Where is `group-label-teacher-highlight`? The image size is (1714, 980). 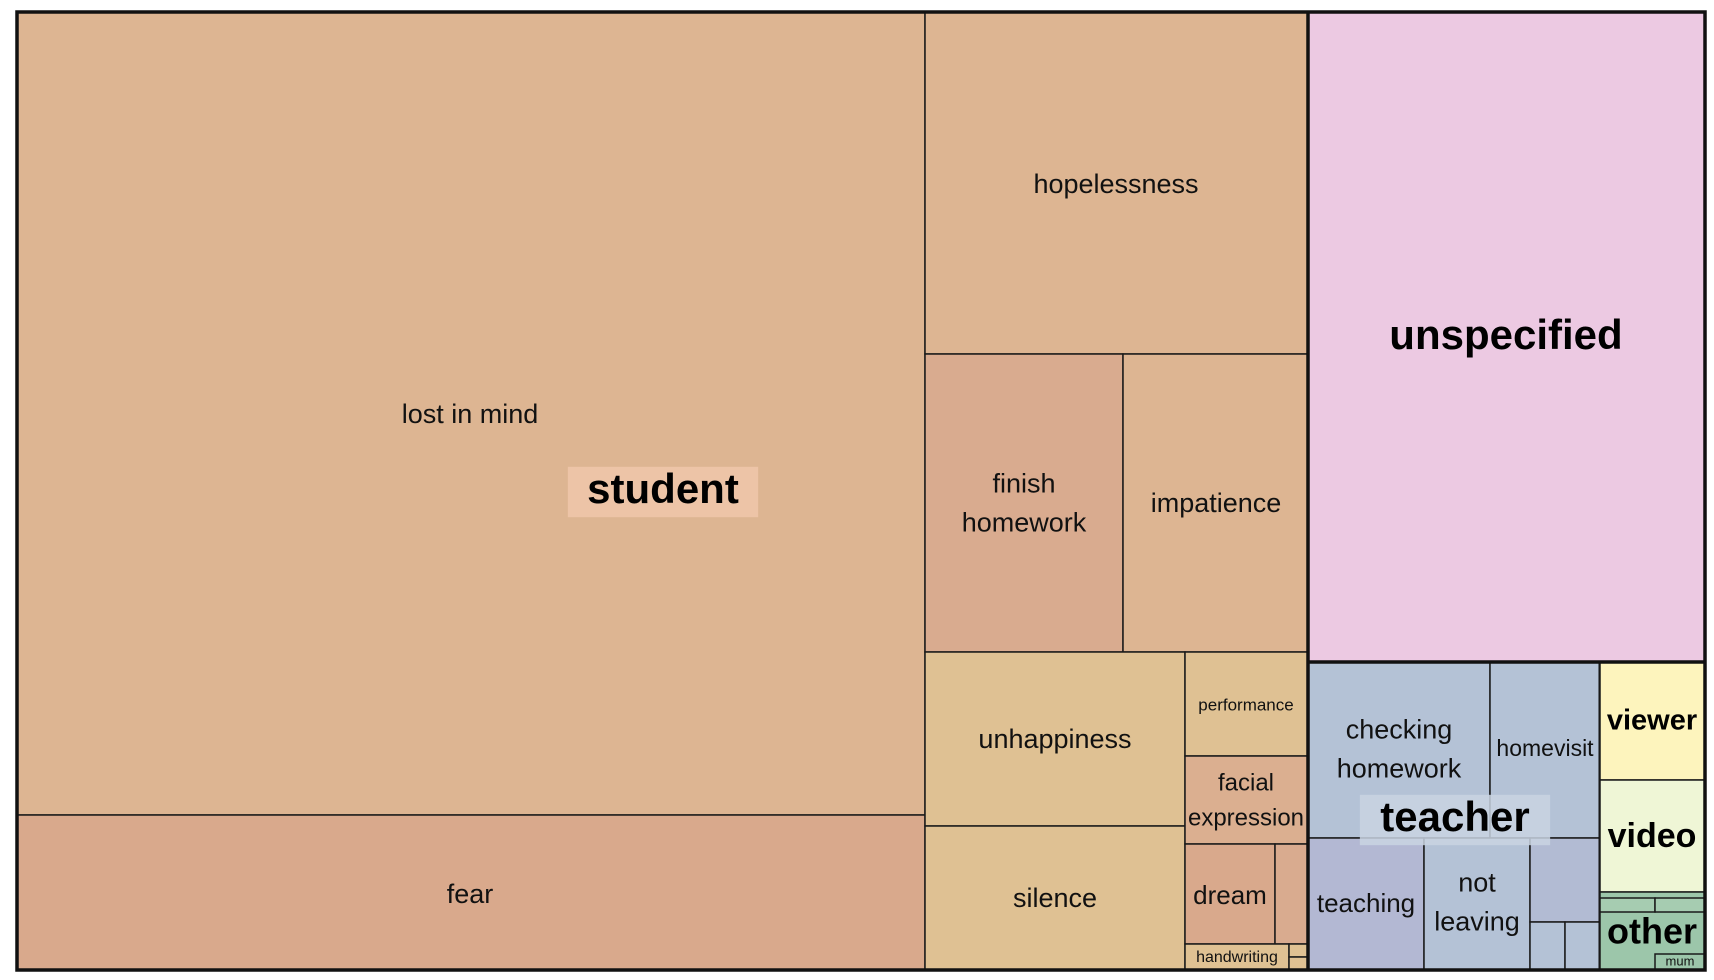 group-label-teacher-highlight is located at coordinates (1455, 820).